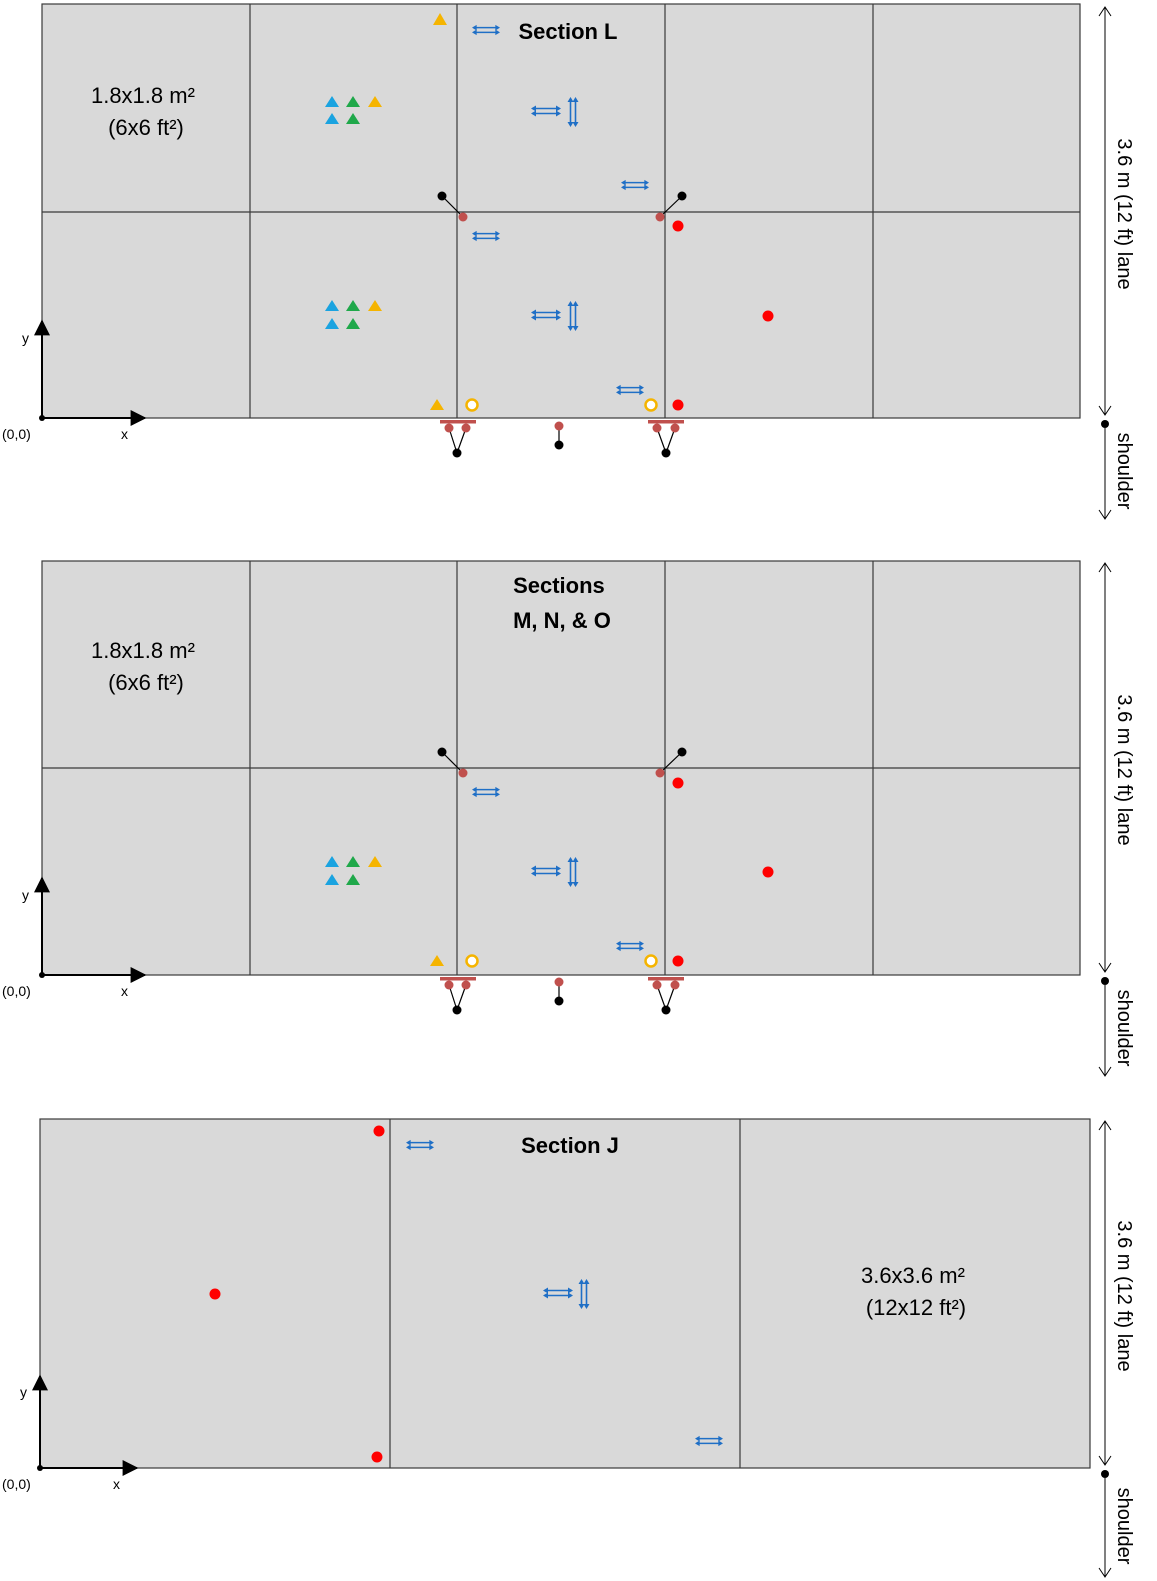 This screenshot has height=1581, width=1157. I want to click on section-title: Section J, so click(570, 1145).